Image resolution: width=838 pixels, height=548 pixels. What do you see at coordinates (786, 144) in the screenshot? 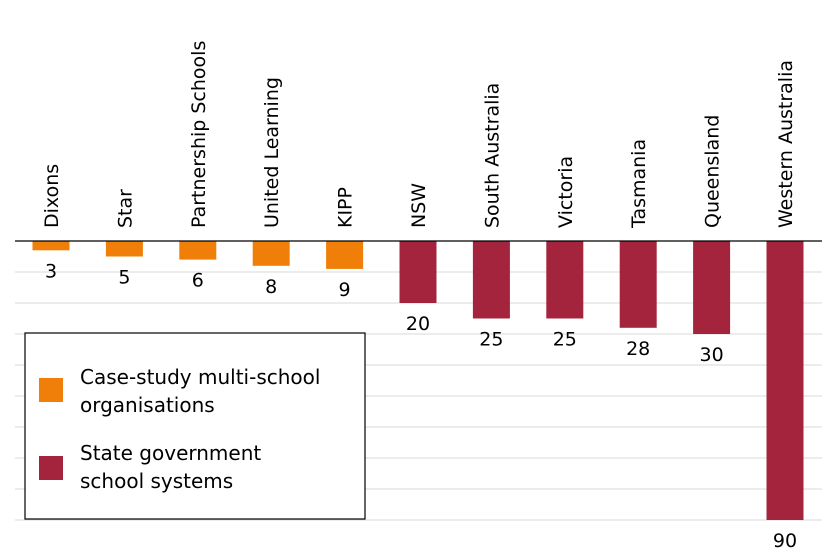
I see `category-label-western-australia: Western Australia` at bounding box center [786, 144].